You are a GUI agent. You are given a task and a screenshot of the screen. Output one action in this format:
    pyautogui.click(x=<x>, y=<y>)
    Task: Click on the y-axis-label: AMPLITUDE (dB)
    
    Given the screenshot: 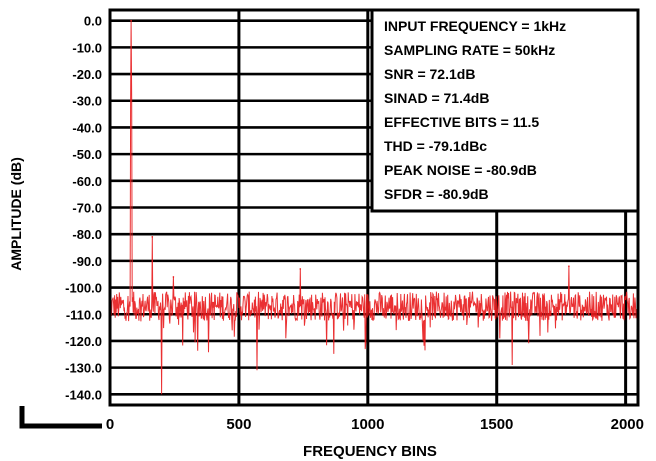 What is the action you would take?
    pyautogui.click(x=16, y=214)
    